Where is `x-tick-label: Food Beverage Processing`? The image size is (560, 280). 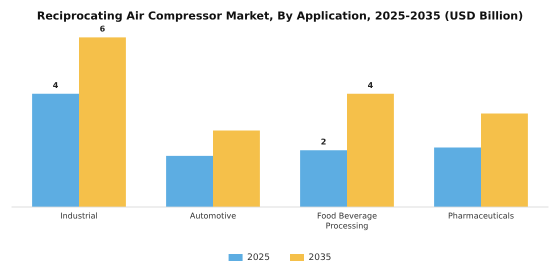 x-tick-label: Food Beverage Processing is located at coordinates (347, 221).